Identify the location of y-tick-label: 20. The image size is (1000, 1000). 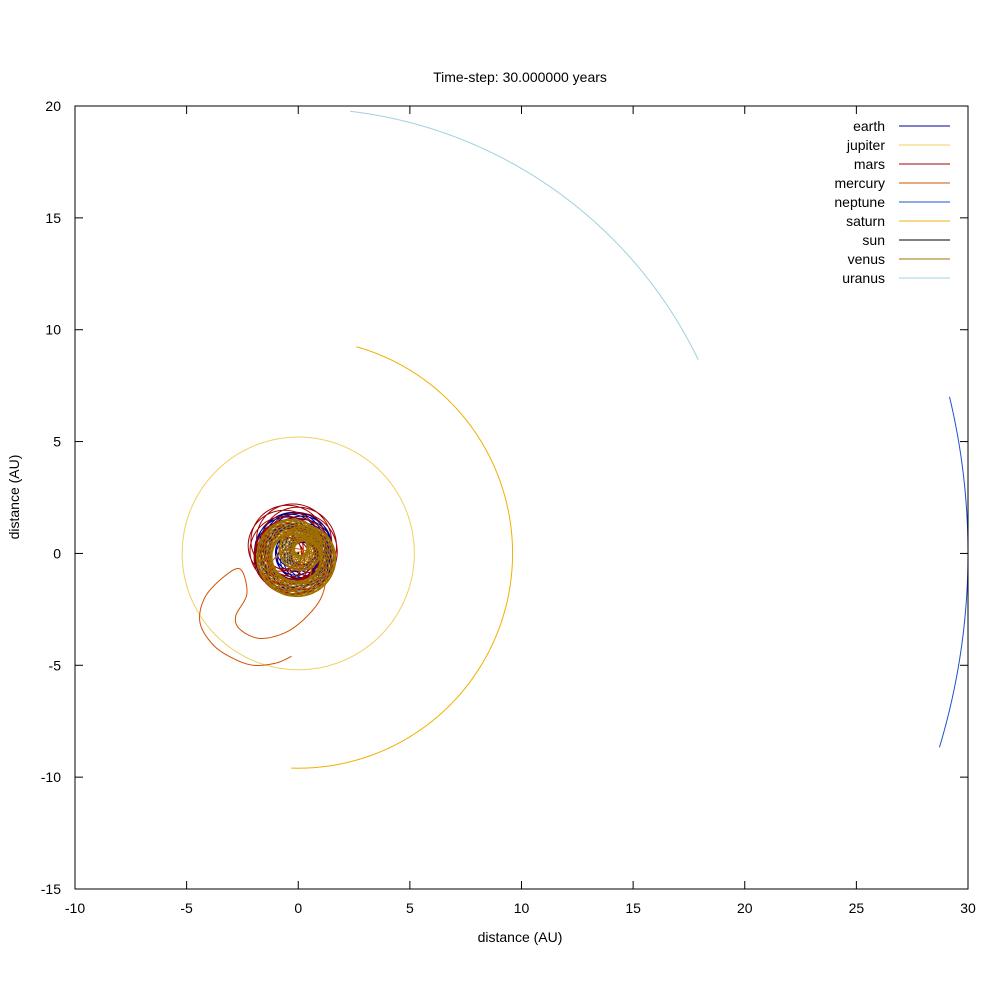
(53, 106).